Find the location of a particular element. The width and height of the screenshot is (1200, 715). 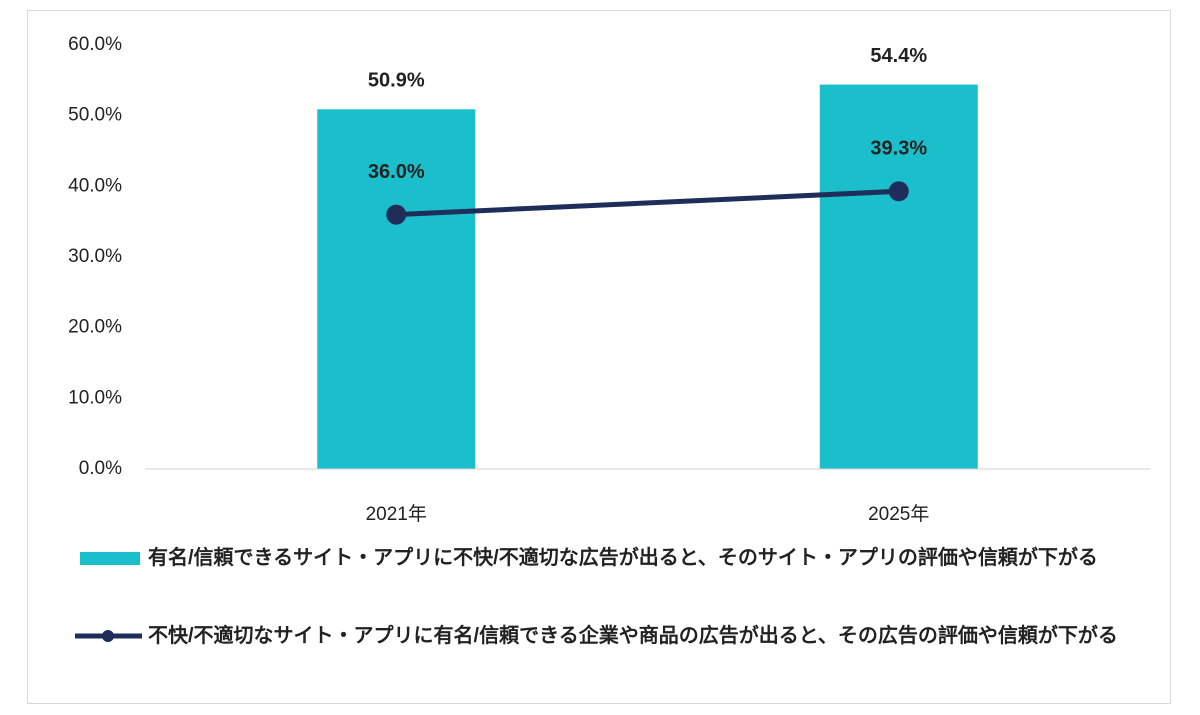

line-value-label: 36.0% is located at coordinates (396, 172).